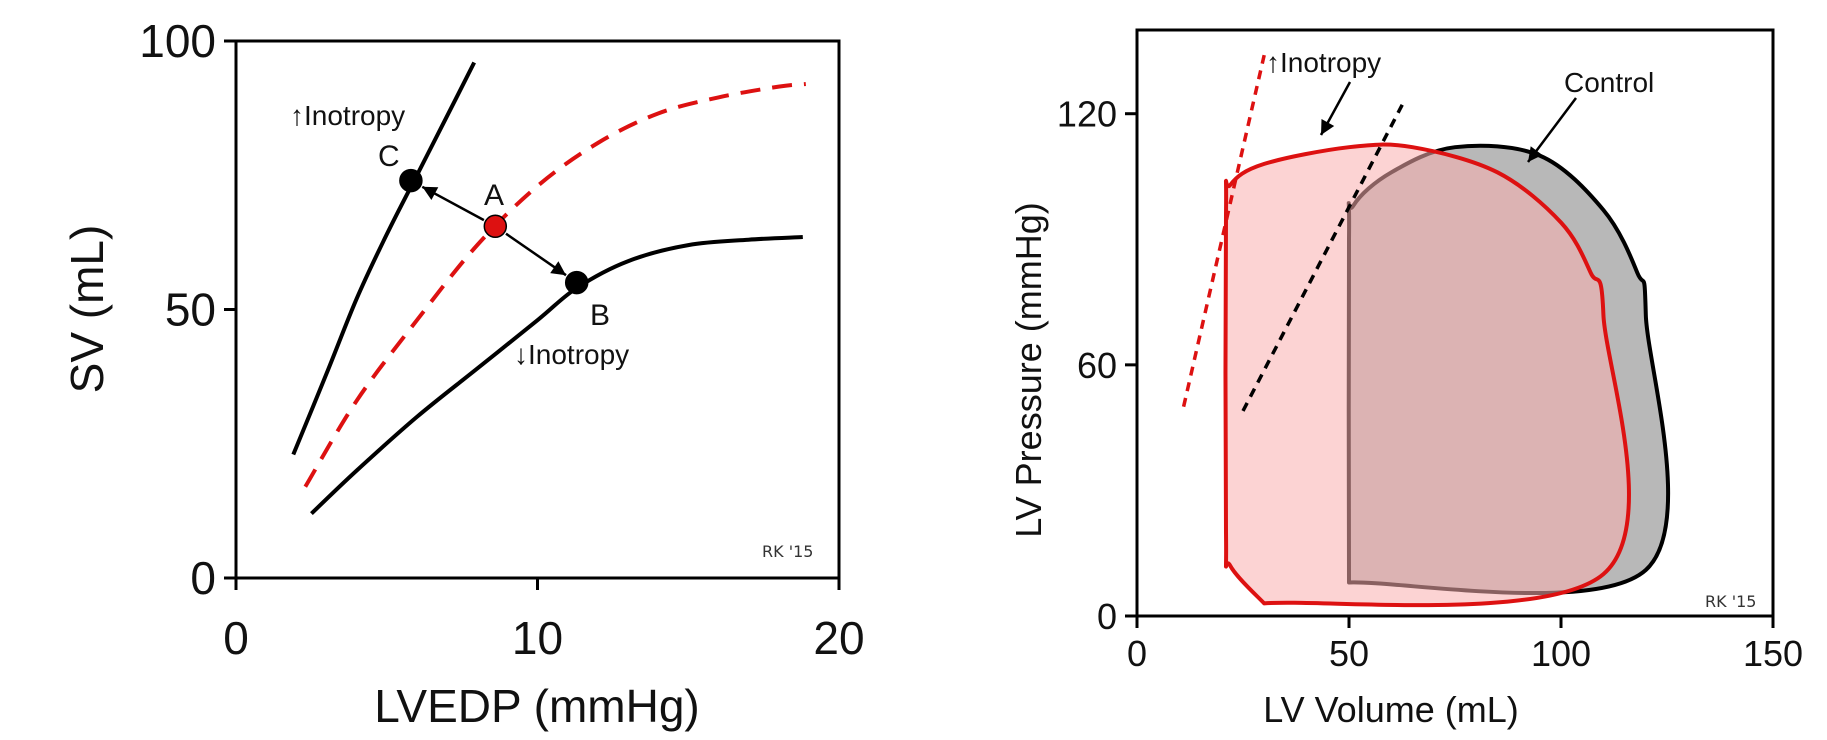 This screenshot has height=740, width=1827. What do you see at coordinates (576, 282) in the screenshot?
I see `point-b` at bounding box center [576, 282].